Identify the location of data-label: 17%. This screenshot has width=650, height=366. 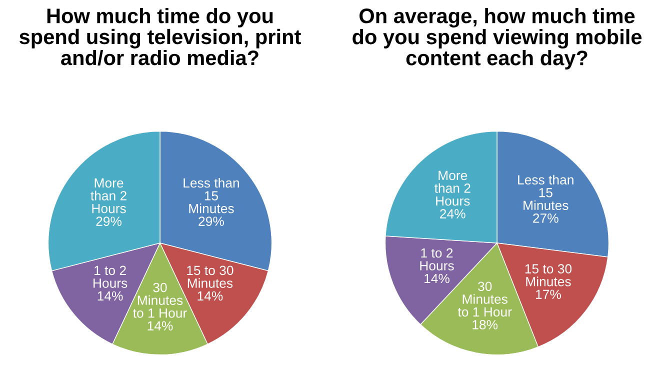
(548, 294).